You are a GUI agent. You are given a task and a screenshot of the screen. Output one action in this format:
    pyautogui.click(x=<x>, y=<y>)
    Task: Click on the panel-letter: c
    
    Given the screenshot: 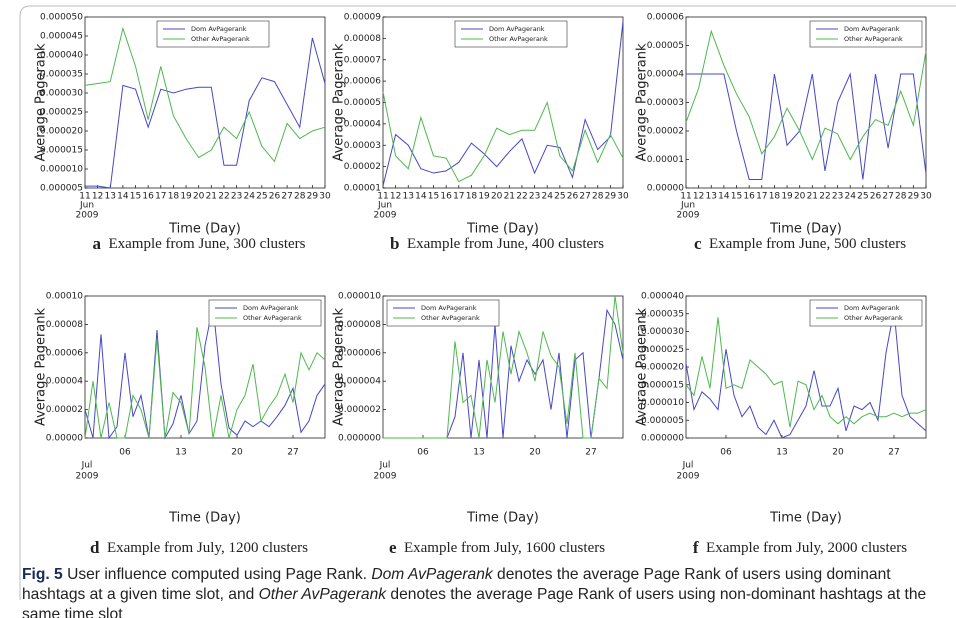 What is the action you would take?
    pyautogui.click(x=698, y=243)
    